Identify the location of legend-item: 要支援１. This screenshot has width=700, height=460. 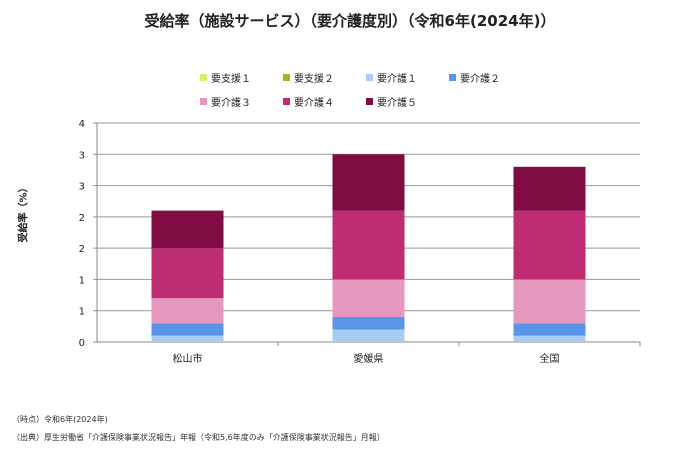
(225, 77).